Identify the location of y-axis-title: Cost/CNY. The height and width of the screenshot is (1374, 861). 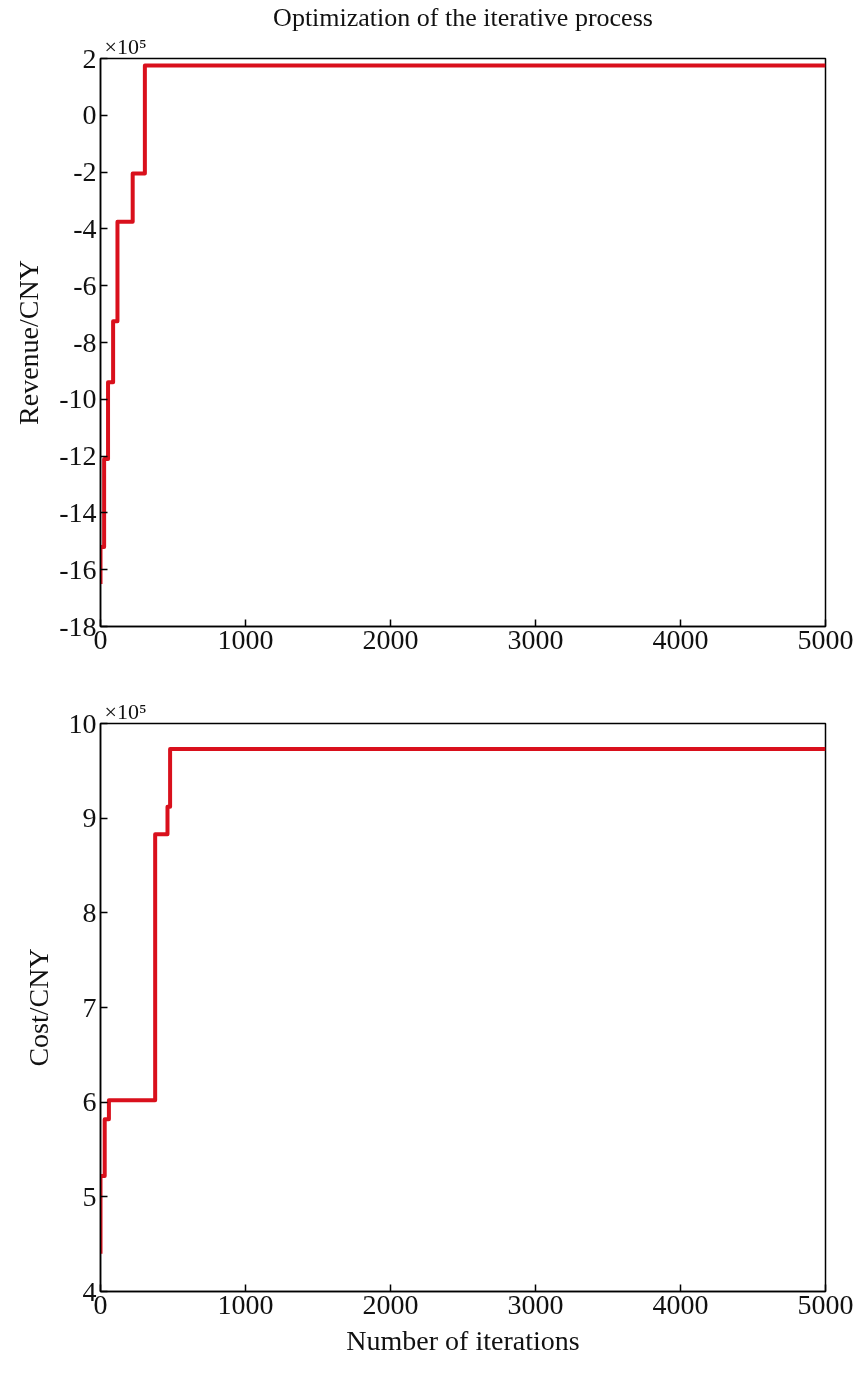
(38, 1007).